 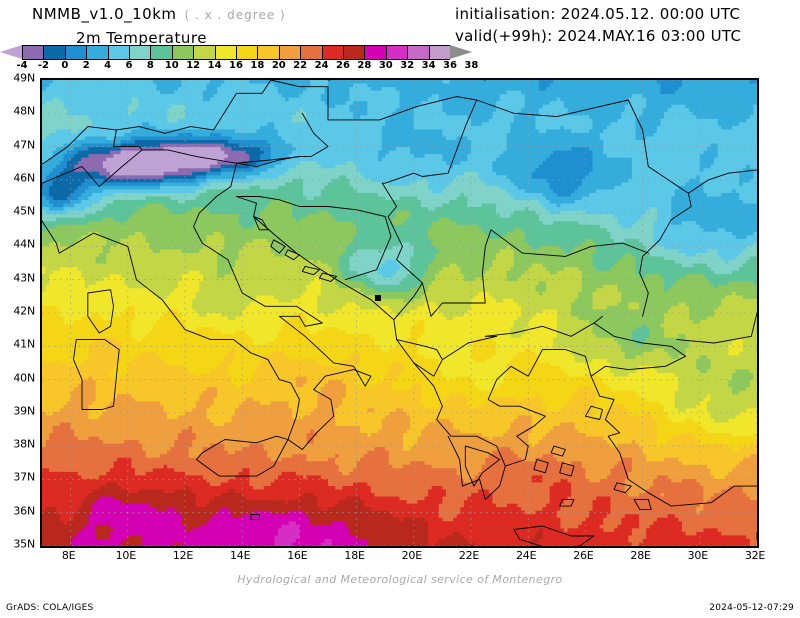 I want to click on colorbar-tick-label: 36, so click(x=450, y=65).